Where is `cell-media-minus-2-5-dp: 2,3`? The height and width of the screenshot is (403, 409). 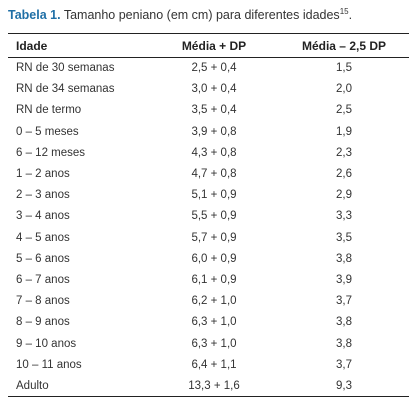 cell-media-minus-2-5-dp: 2,3 is located at coordinates (344, 152).